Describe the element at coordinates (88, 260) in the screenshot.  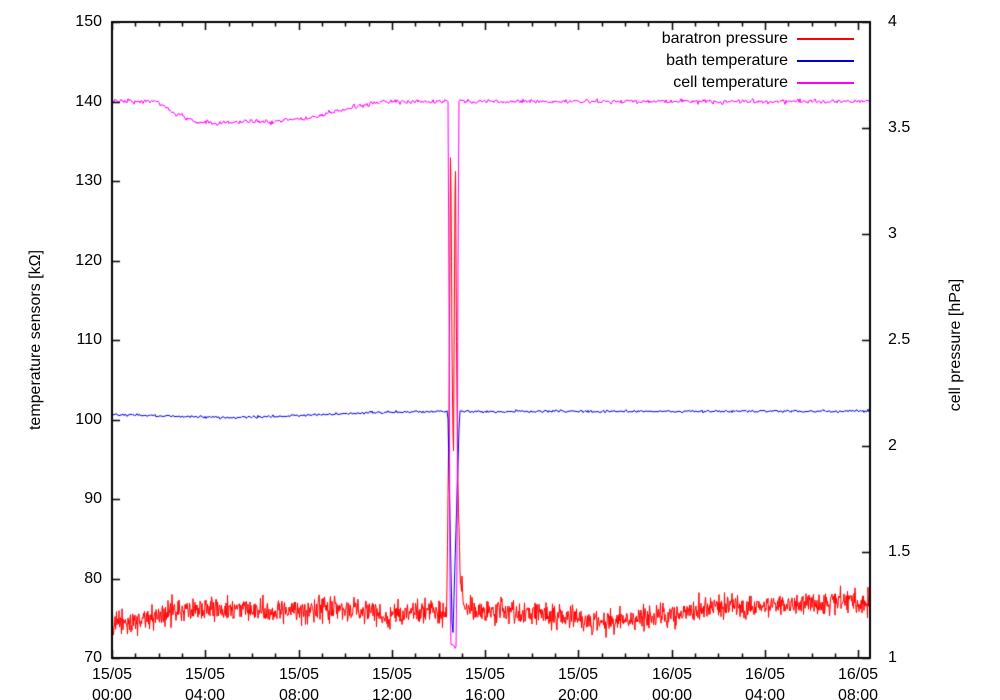
I see `y-left-tick-label: 120` at that location.